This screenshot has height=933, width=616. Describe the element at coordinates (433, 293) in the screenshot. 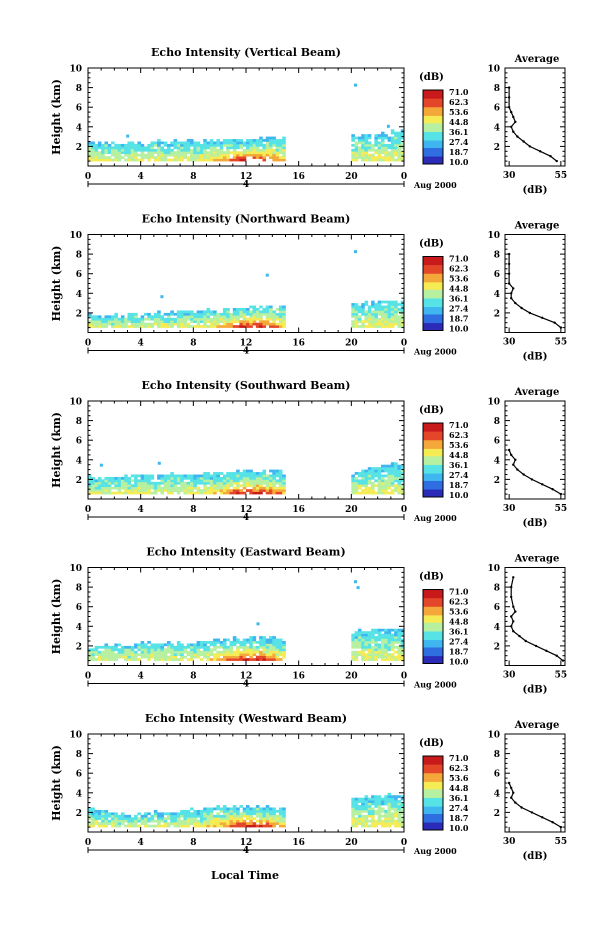

I see `colorbar` at that location.